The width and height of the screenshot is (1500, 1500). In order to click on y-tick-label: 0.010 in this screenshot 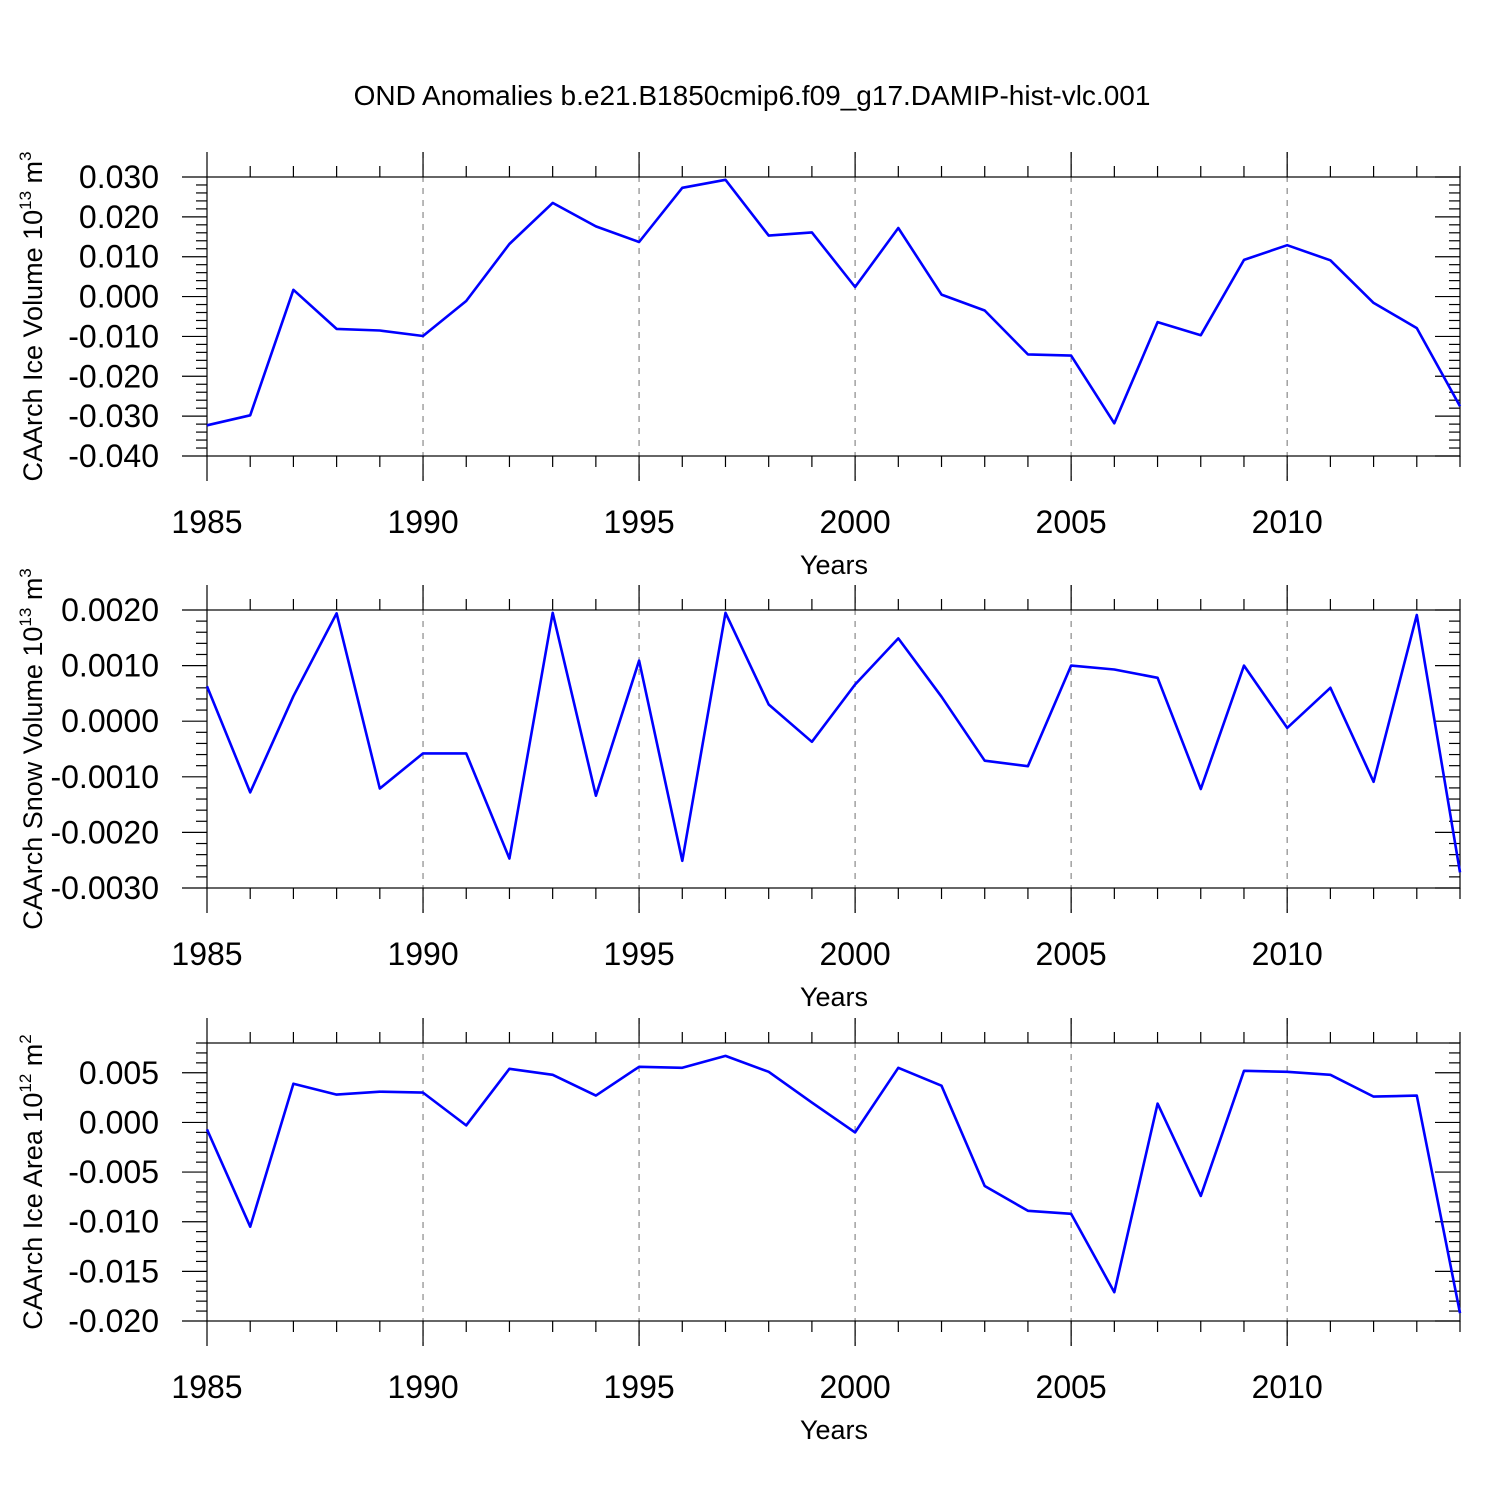, I will do `click(119, 257)`.